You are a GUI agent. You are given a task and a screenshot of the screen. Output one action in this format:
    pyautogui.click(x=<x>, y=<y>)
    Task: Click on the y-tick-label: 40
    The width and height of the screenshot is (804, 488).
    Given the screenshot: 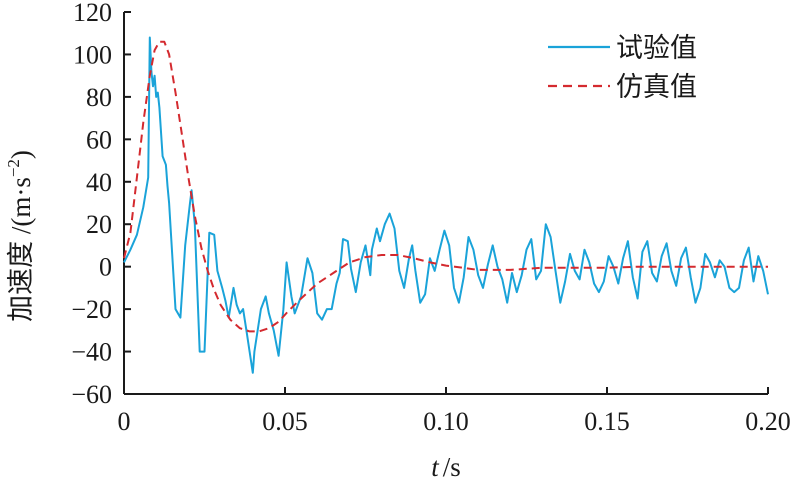 What is the action you would take?
    pyautogui.click(x=99, y=182)
    